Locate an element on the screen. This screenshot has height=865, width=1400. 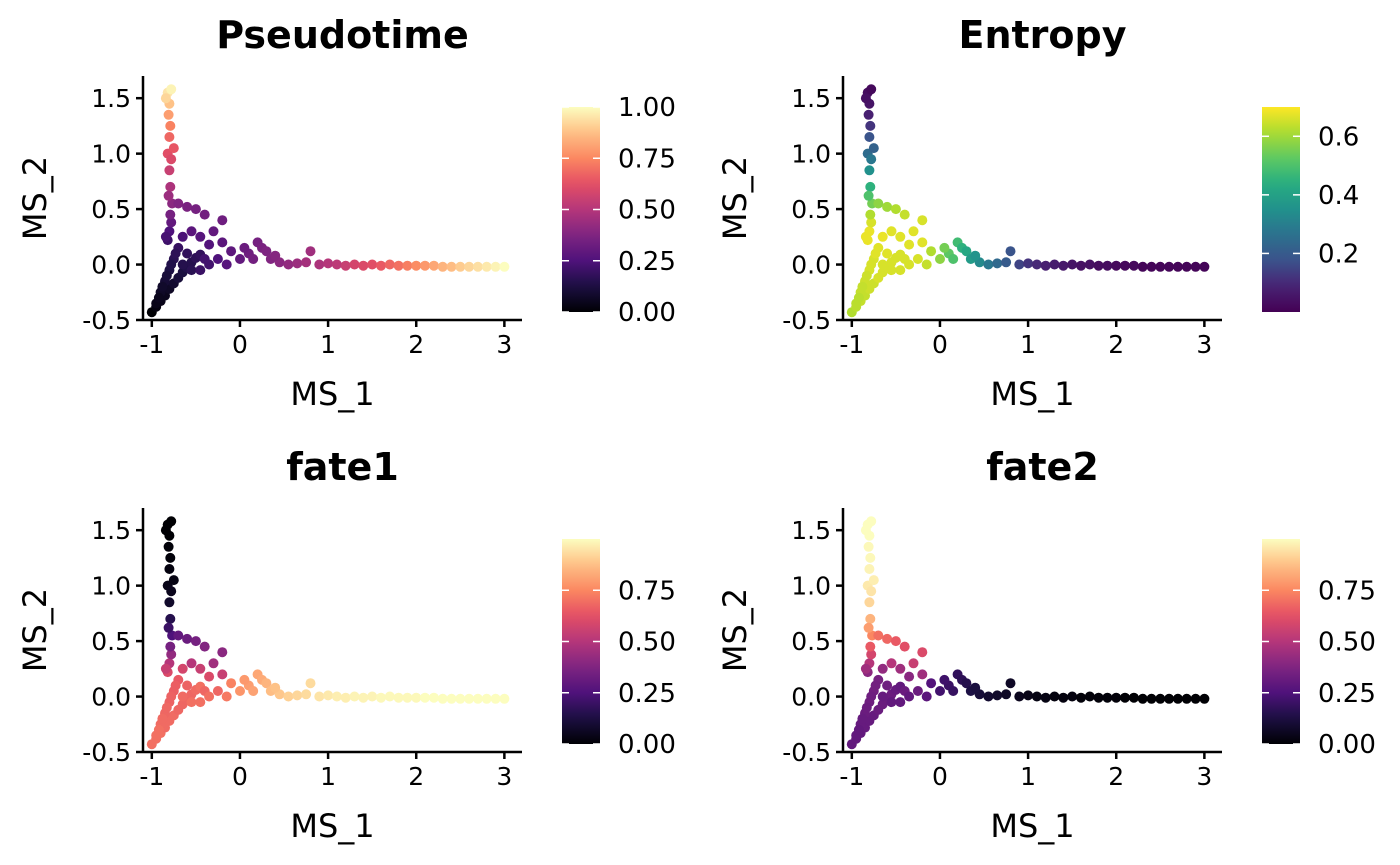
colorbar-tick-label: 0.25 is located at coordinates (647, 262).